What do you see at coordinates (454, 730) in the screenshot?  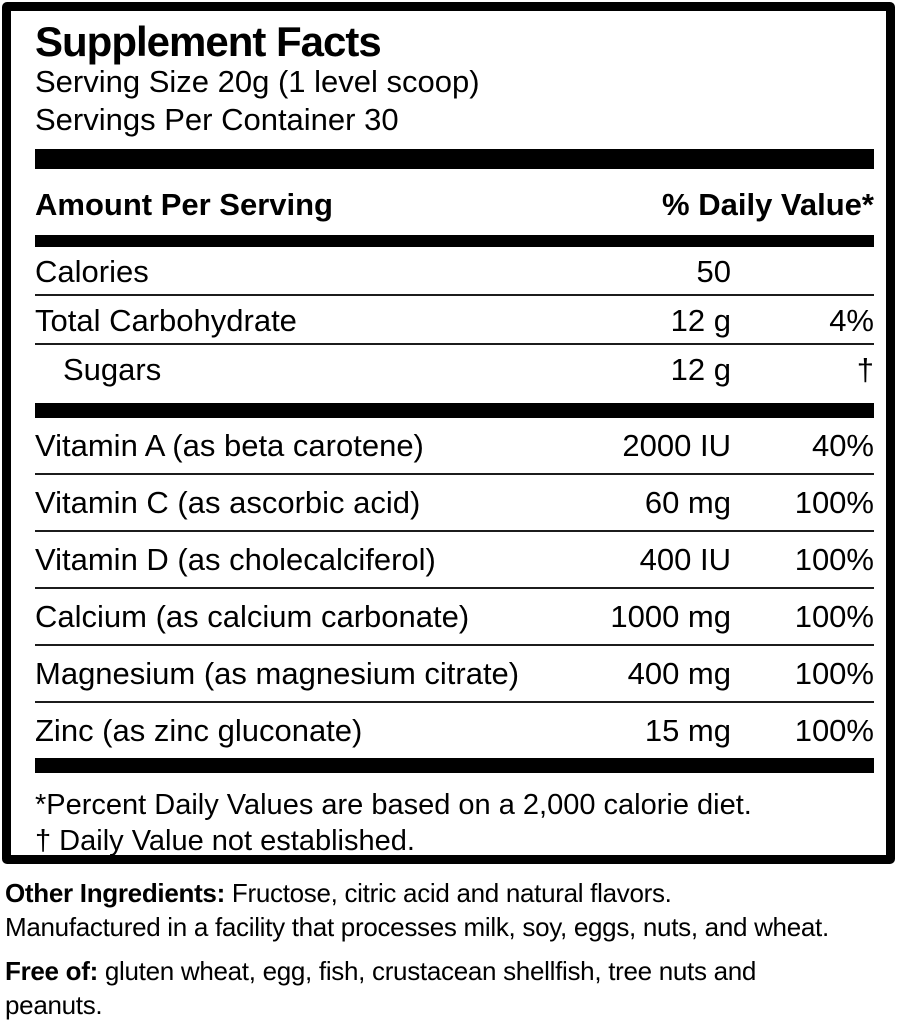 I see `nutrient-row-zinc: Zinc (as zinc gluconate) 15 mg 100%` at bounding box center [454, 730].